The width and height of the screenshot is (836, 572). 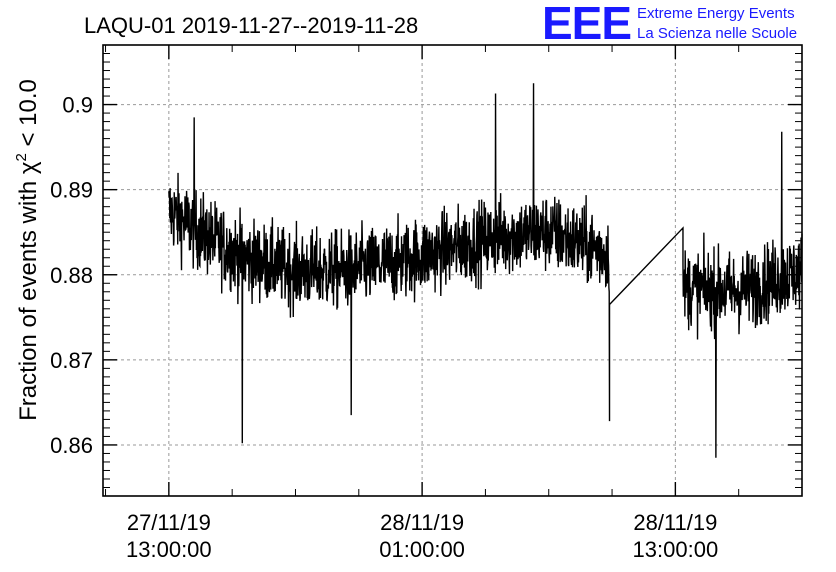 I want to click on chart-title: LAQU-01 2019-11-27--2019-11-28, so click(x=251, y=25).